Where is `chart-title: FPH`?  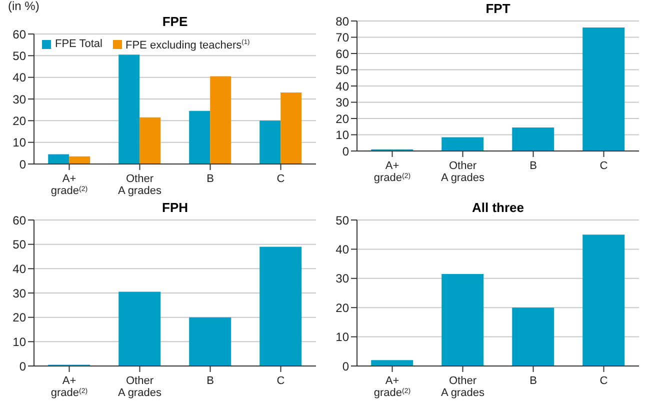 chart-title: FPH is located at coordinates (175, 207).